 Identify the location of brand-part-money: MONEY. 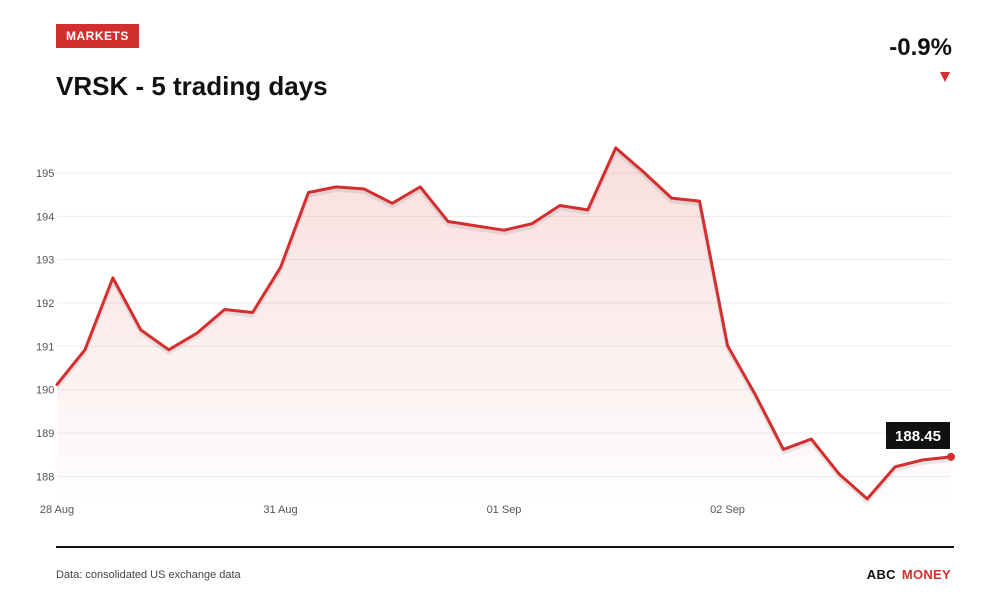
(926, 574).